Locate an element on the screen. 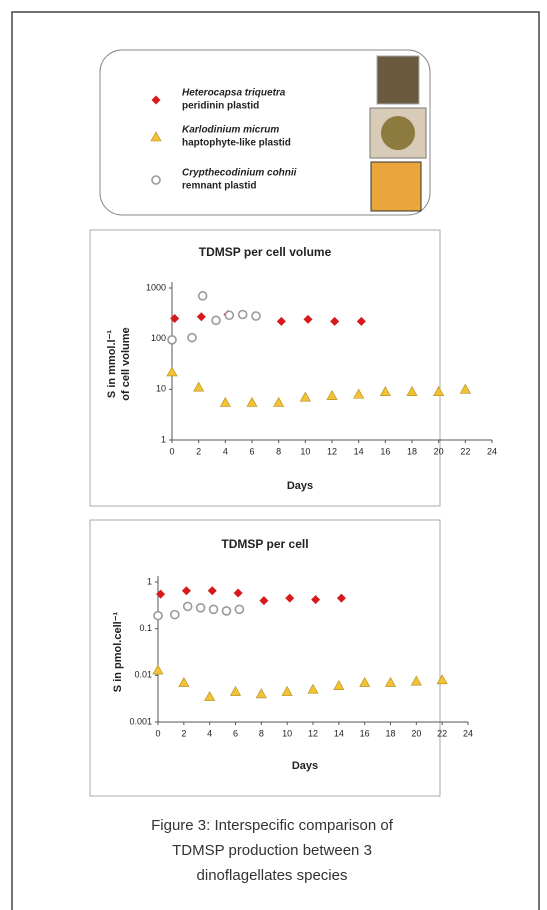 Image resolution: width=547 pixels, height=910 pixels. x-tick-label: 16 is located at coordinates (385, 451).